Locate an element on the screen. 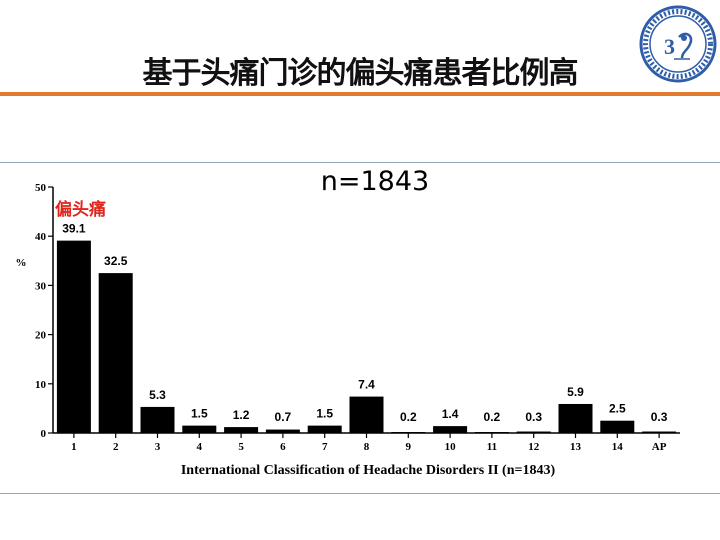  data-label: 5.3 is located at coordinates (157, 395).